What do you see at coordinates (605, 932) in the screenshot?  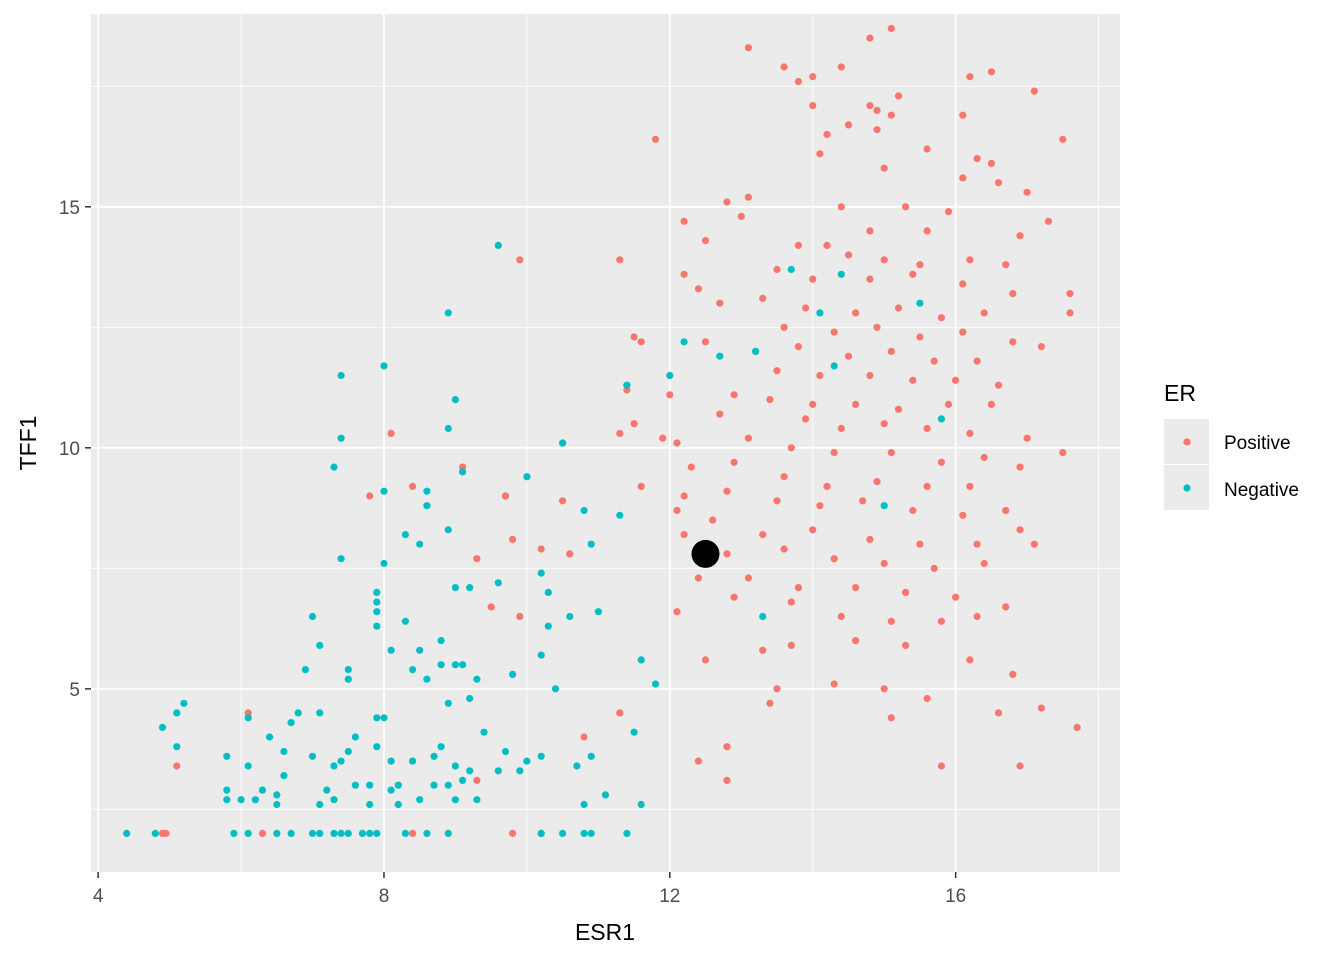 I see `x-axis-title: ESR1` at bounding box center [605, 932].